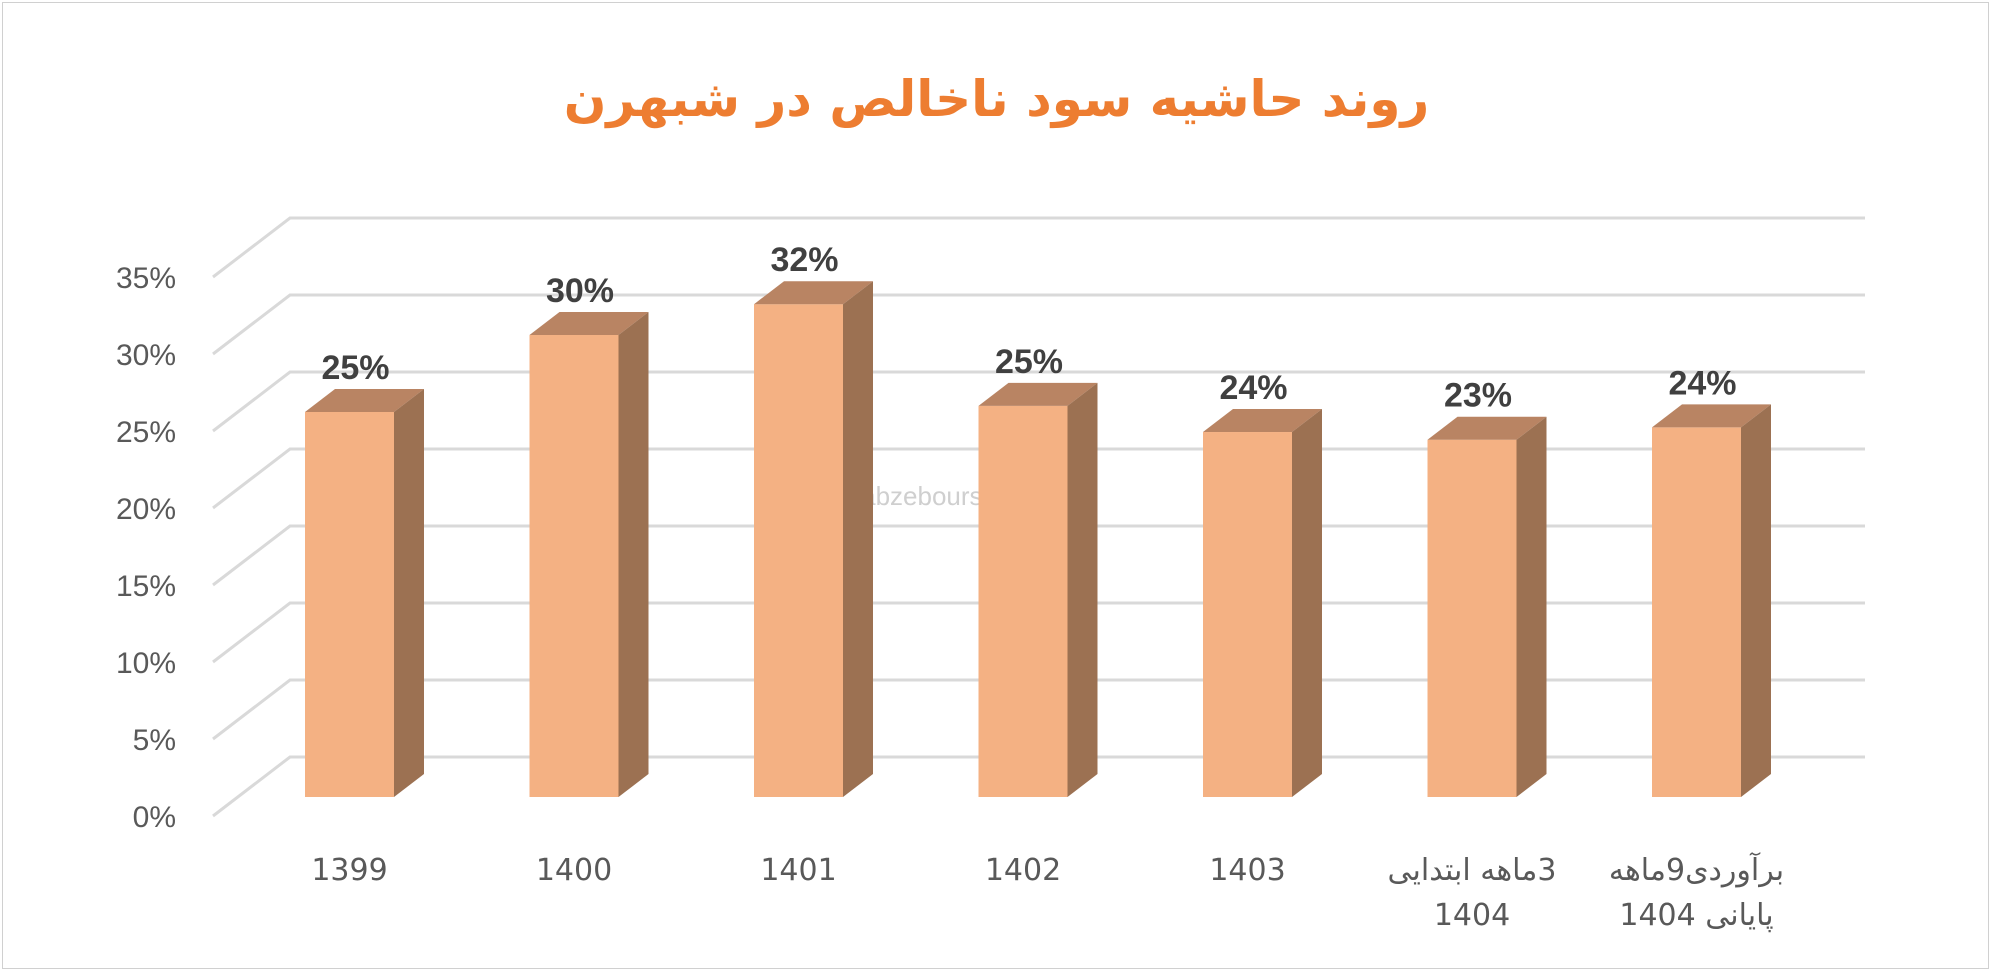 This screenshot has width=1993, height=973. Describe the element at coordinates (1023, 870) in the screenshot. I see `x-tick-label: 1402` at that location.